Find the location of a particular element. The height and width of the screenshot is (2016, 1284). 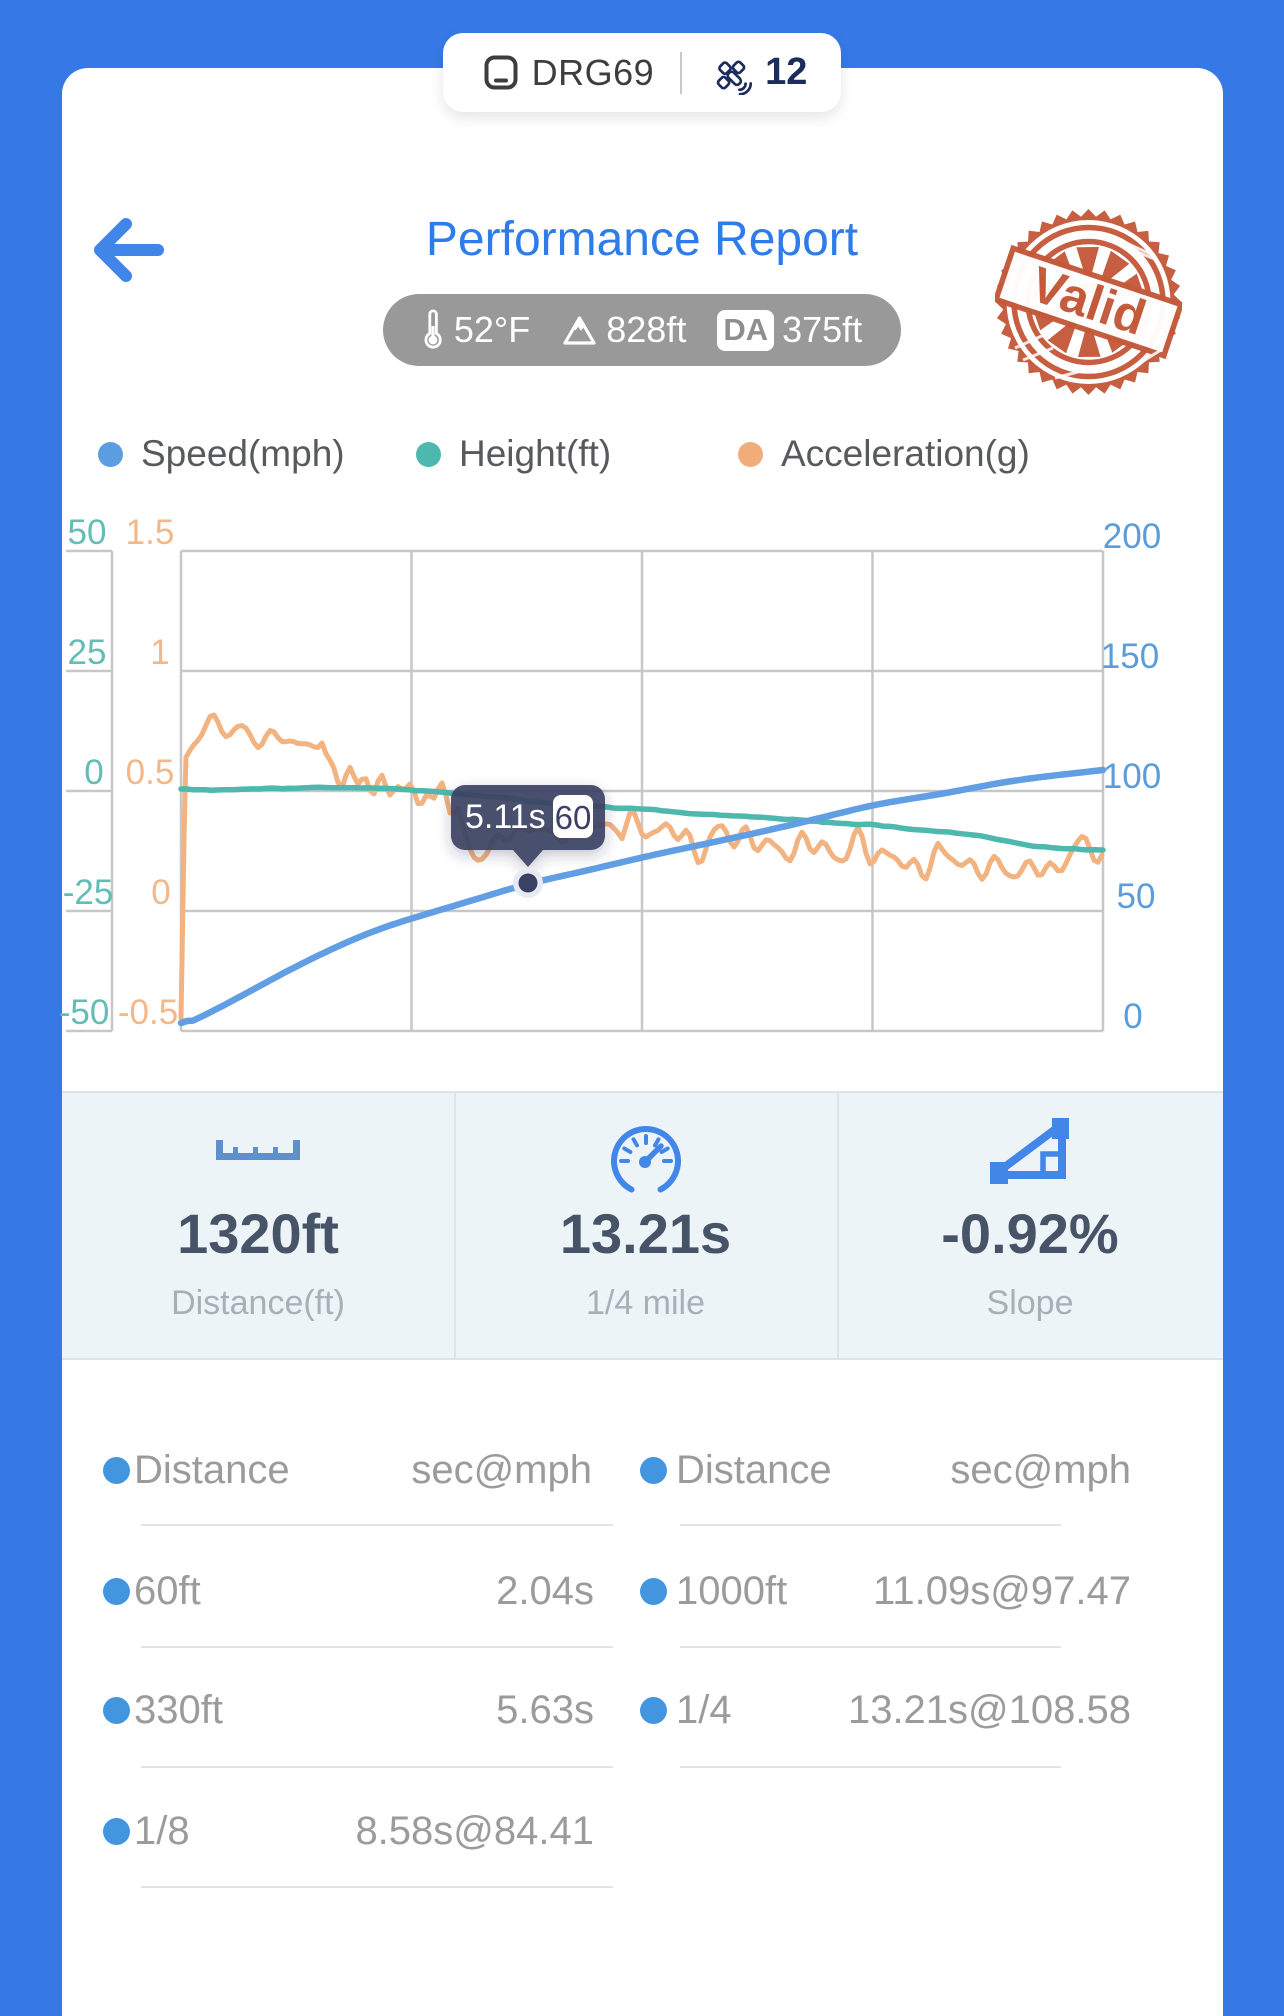

svg-text: 100 is located at coordinates (1132, 776).